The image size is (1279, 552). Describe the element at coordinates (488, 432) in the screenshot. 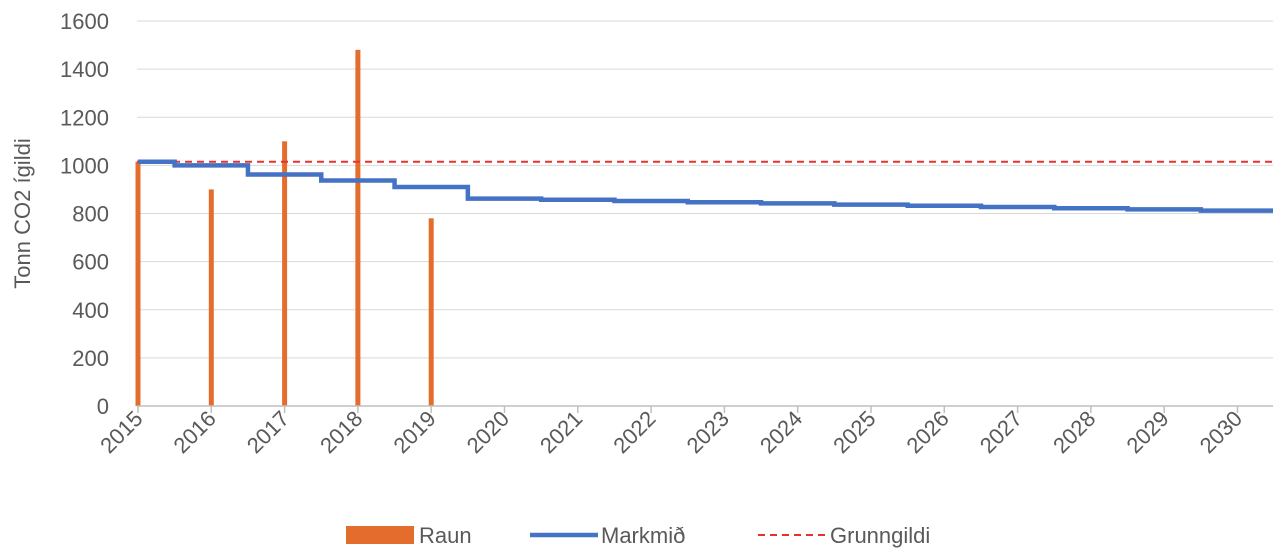

I see `x-tick-label: 2020` at that location.